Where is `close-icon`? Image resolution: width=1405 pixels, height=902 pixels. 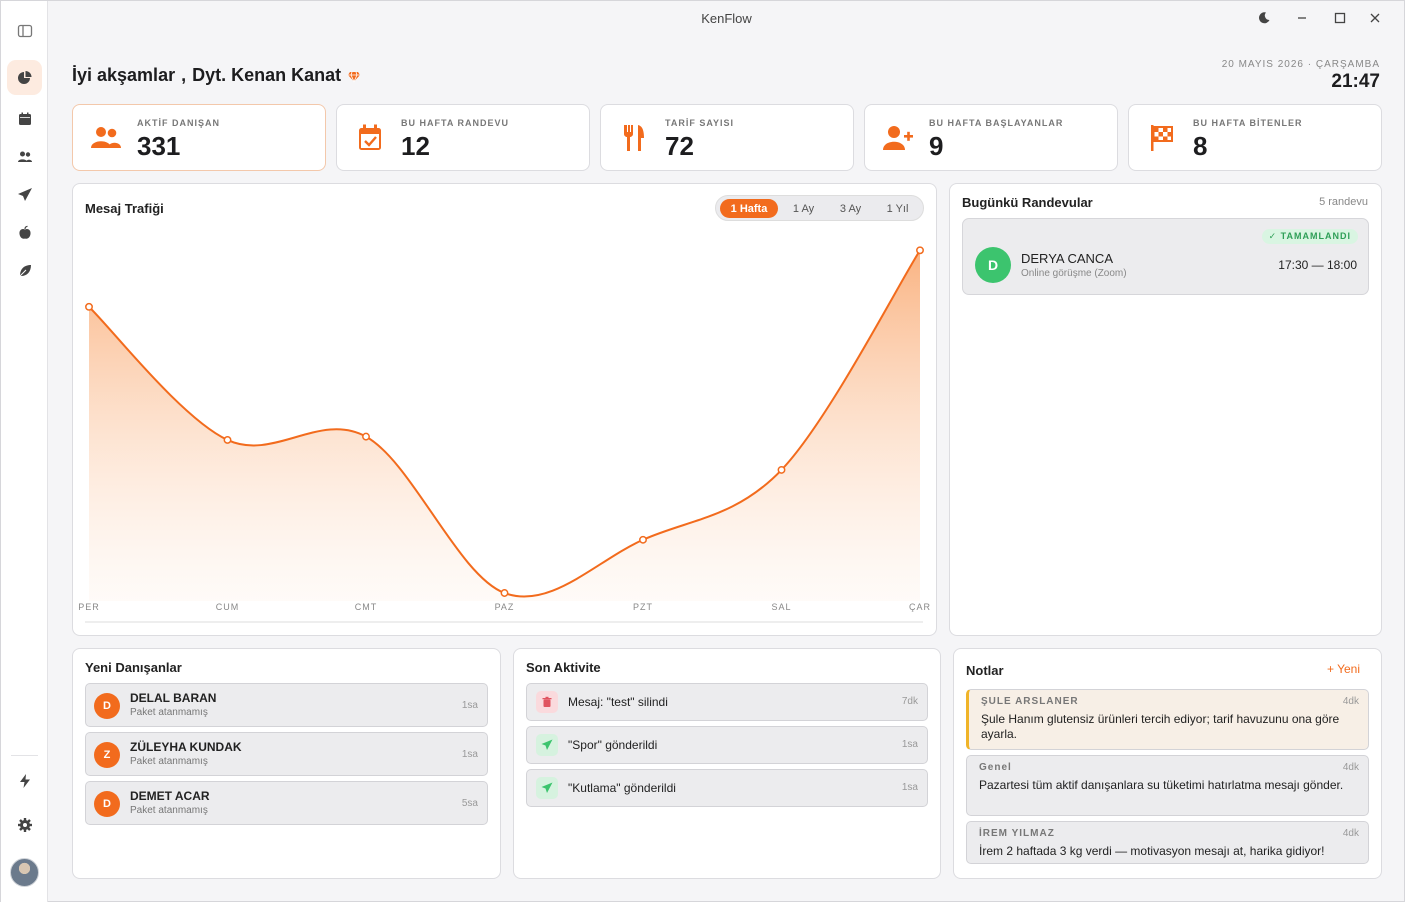 close-icon is located at coordinates (1375, 18).